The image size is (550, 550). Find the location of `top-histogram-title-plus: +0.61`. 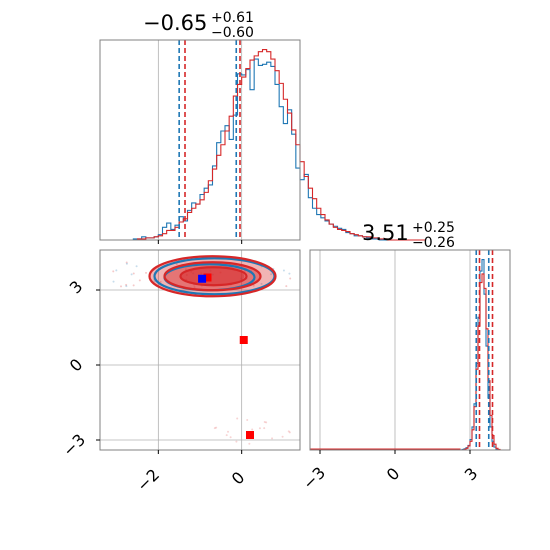

top-histogram-title-plus: +0.61 is located at coordinates (232, 18).